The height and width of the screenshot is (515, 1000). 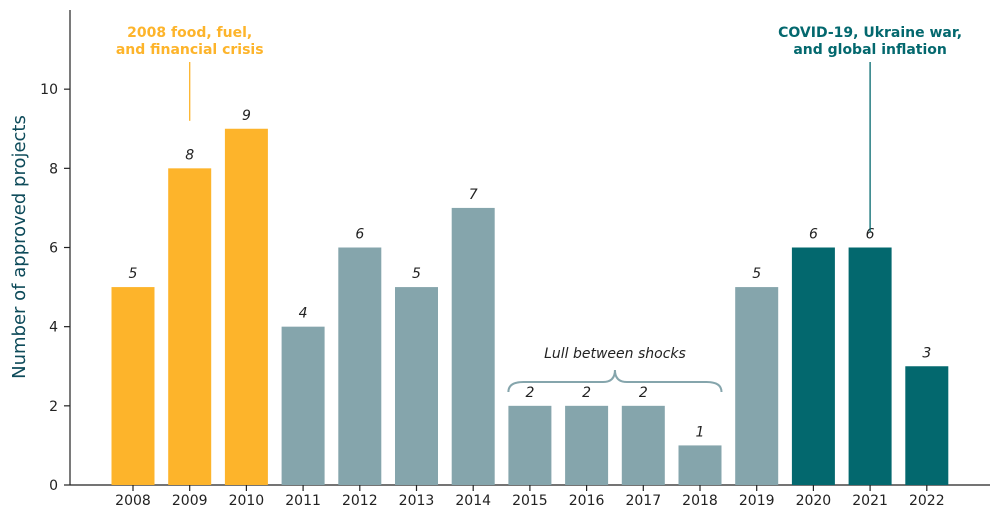 What do you see at coordinates (303, 405) in the screenshot?
I see `bar-2011` at bounding box center [303, 405].